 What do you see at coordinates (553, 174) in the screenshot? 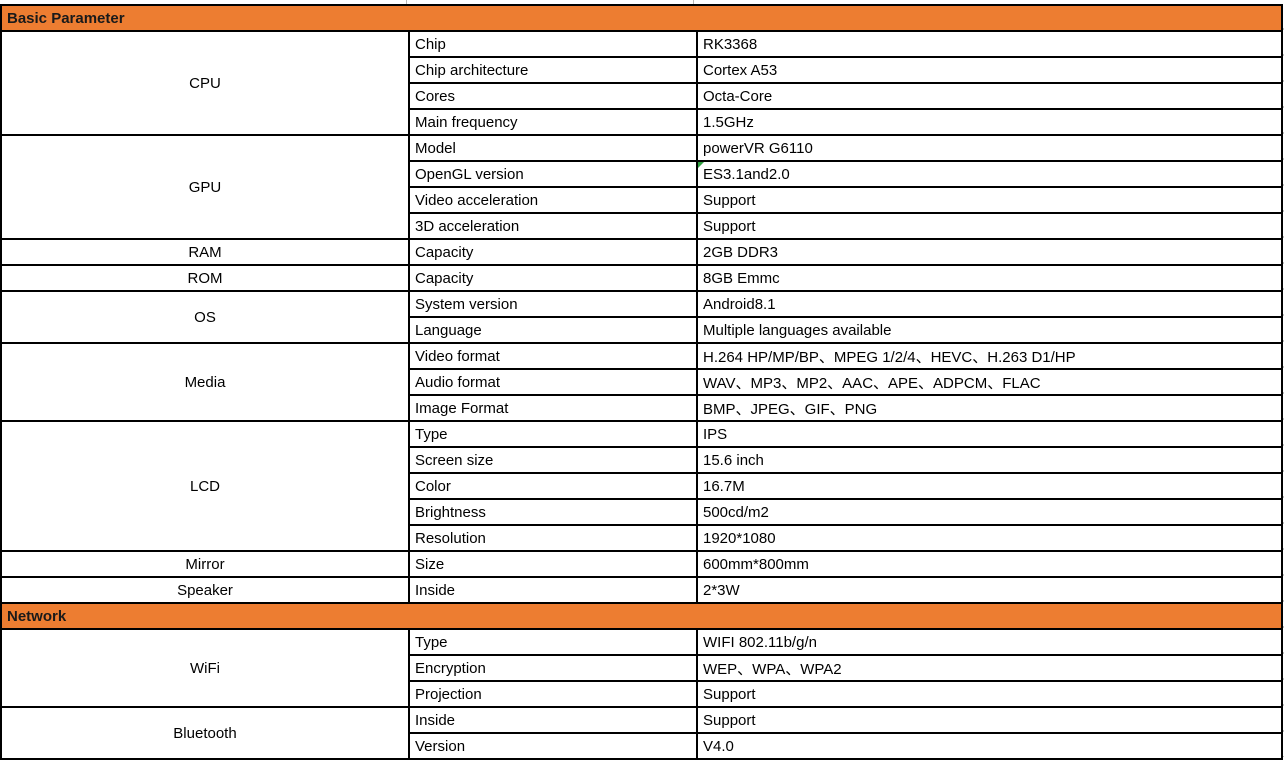
I see `property-cell: OpenGL version` at bounding box center [553, 174].